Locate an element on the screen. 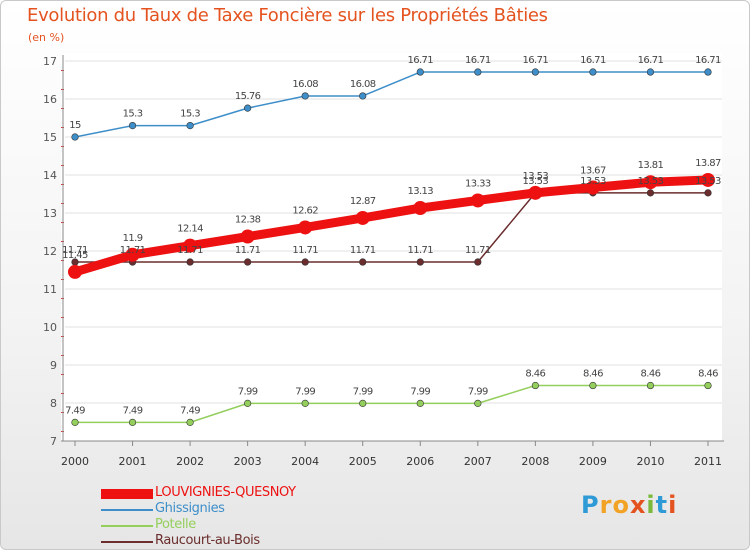 This screenshot has width=750, height=550. logo-letter: P is located at coordinates (590, 505).